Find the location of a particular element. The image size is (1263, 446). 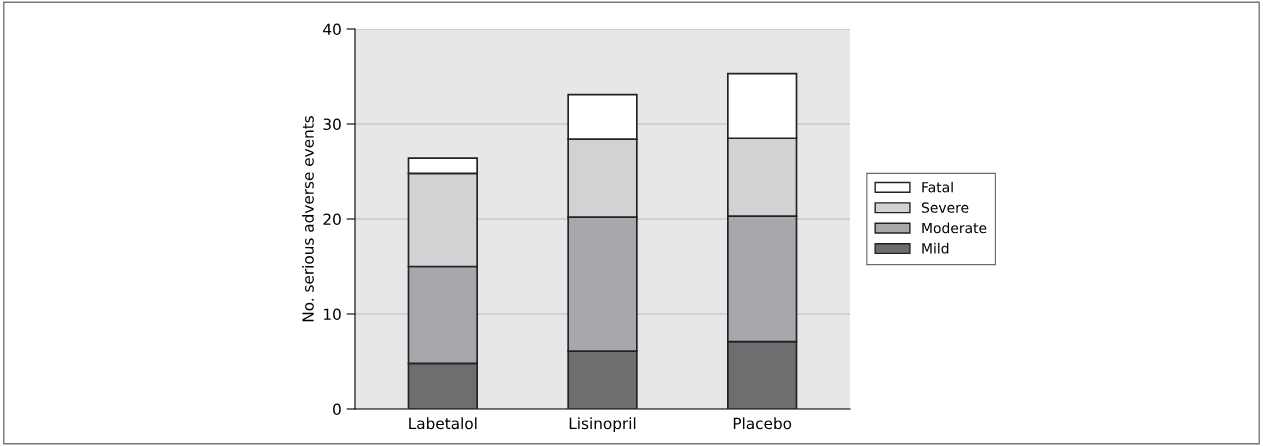

y-tick-label: 0 is located at coordinates (337, 409).